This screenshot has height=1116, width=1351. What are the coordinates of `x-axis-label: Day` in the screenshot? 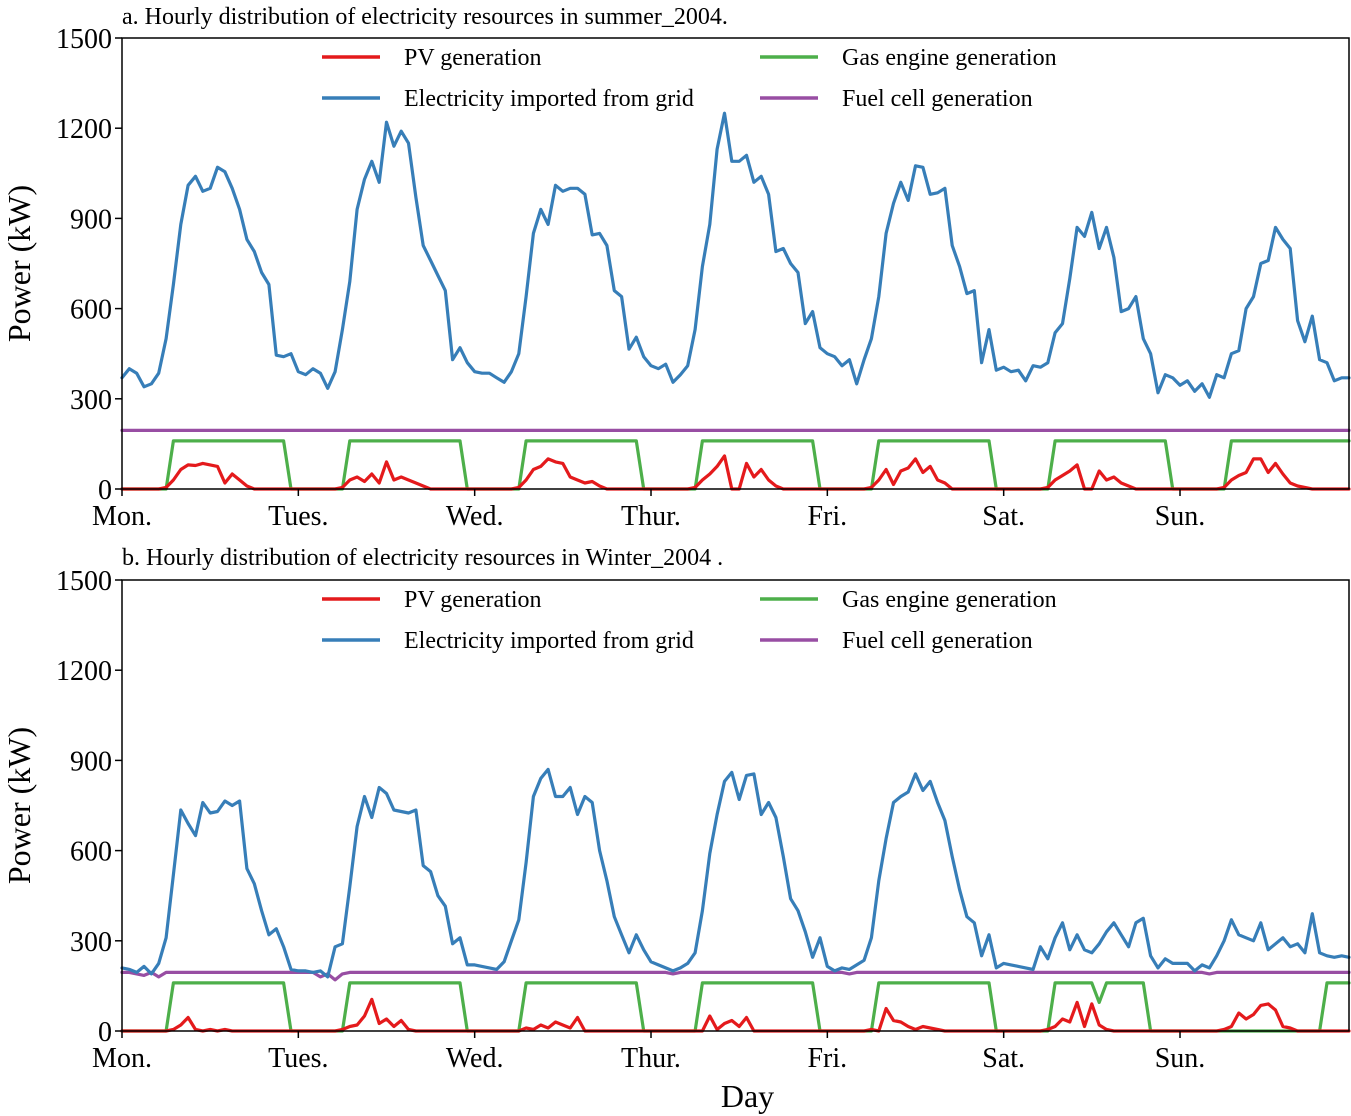 It's located at (747, 1096).